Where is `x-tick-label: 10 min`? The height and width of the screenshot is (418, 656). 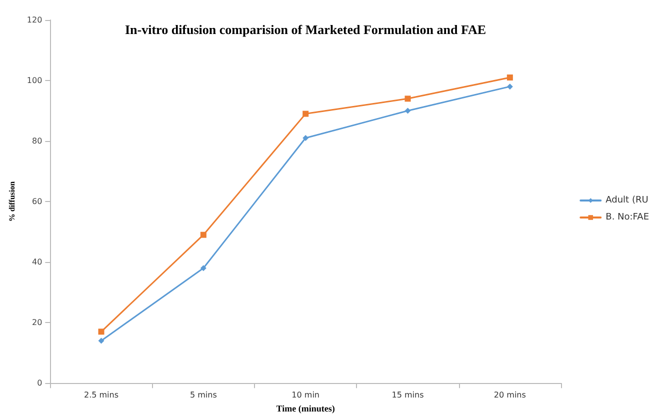
x-tick-label: 10 min is located at coordinates (306, 395).